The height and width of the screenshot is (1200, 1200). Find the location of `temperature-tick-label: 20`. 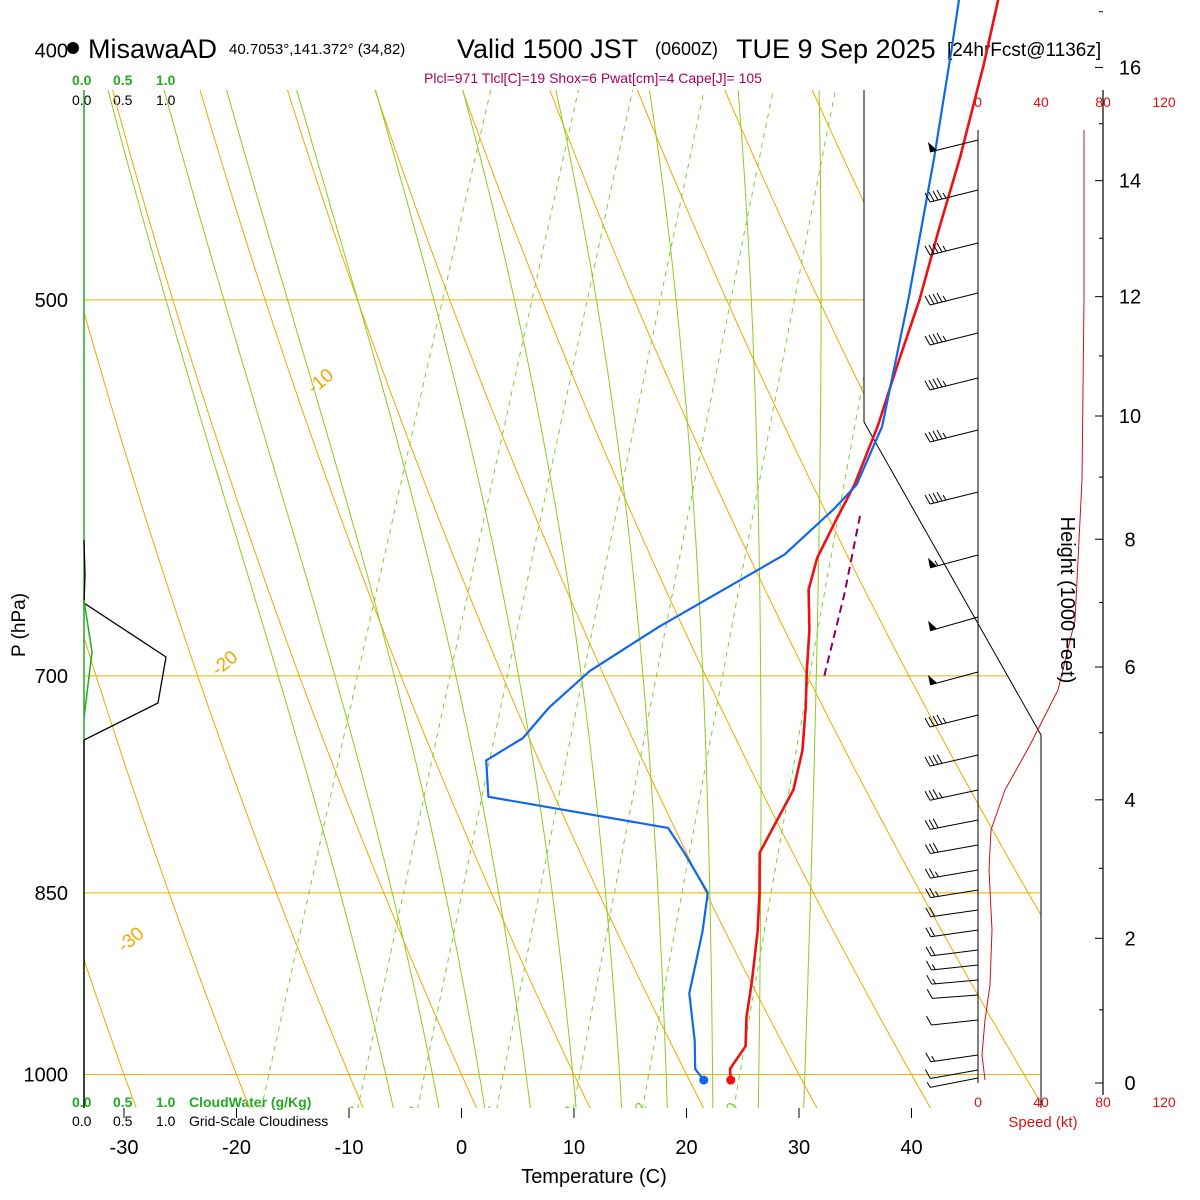

temperature-tick-label: 20 is located at coordinates (686, 1148).